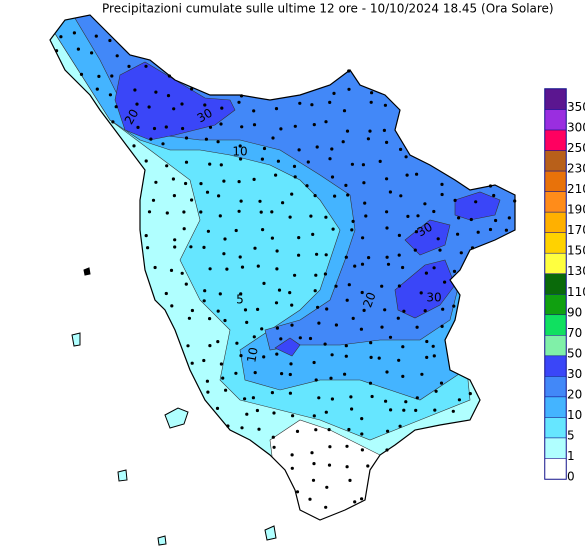 The image size is (585, 556). Describe the element at coordinates (205, 116) in the screenshot. I see `contour-label: 30` at that location.